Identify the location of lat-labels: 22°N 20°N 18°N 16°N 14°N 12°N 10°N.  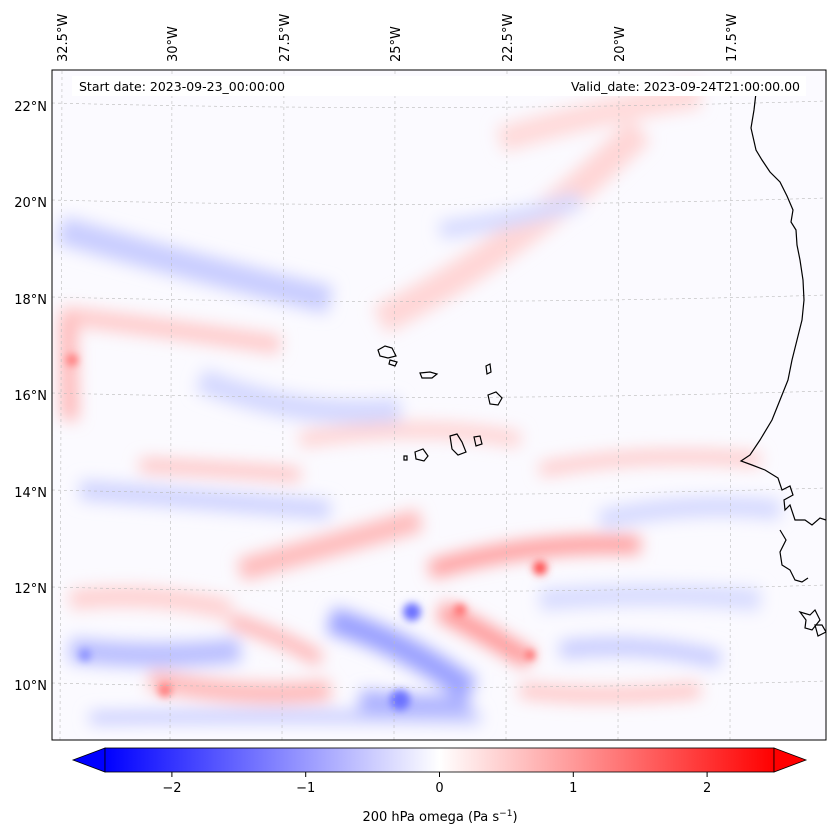
(30, 397).